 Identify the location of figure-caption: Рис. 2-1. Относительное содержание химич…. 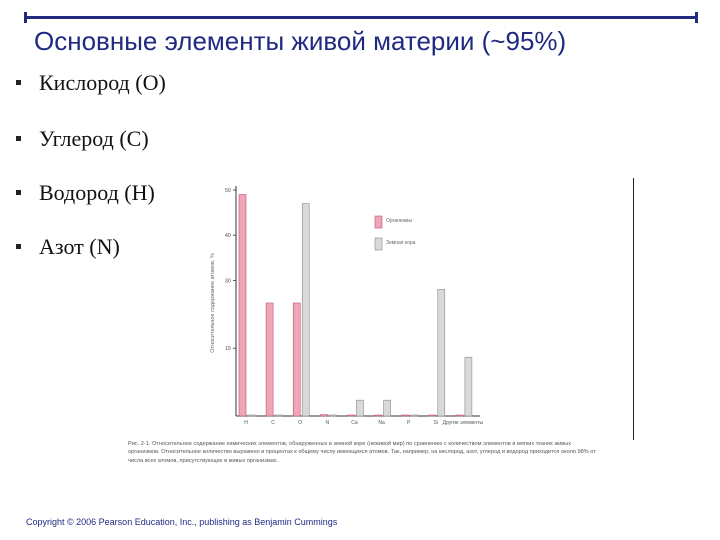
(362, 452).